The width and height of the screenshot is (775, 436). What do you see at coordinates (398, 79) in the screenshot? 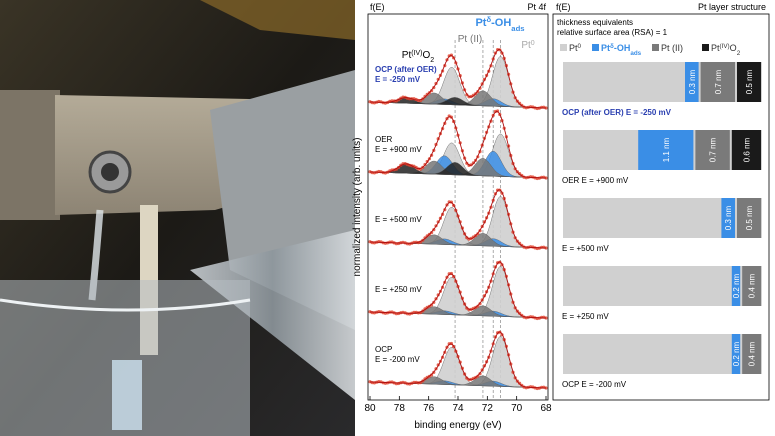
I see `condition-label: E = -250 mV` at bounding box center [398, 79].